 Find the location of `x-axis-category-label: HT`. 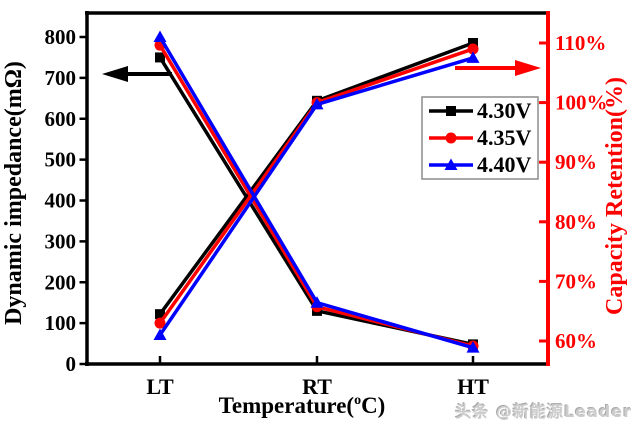

x-axis-category-label: HT is located at coordinates (473, 386).